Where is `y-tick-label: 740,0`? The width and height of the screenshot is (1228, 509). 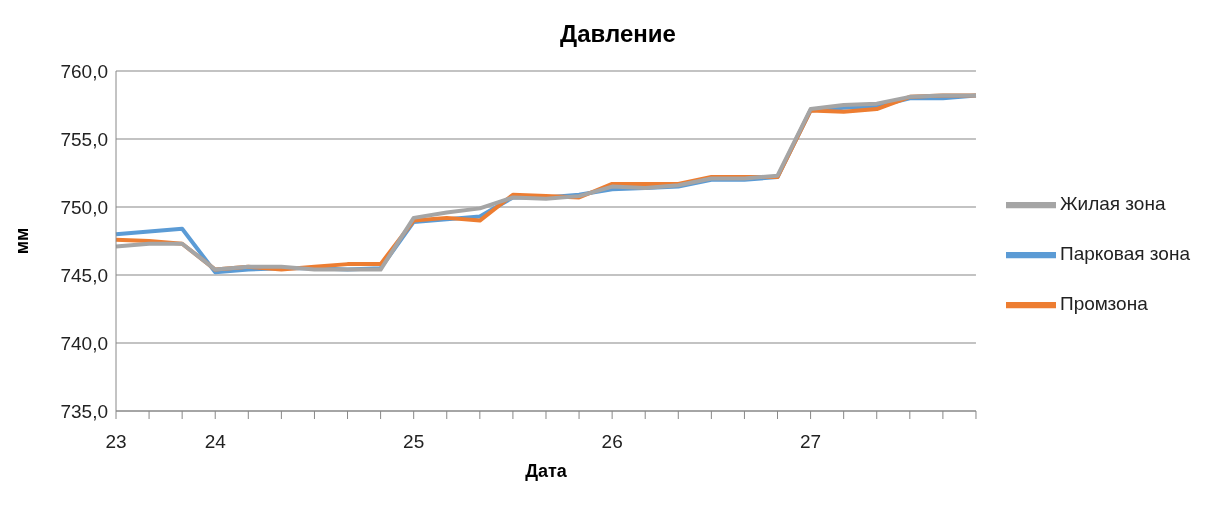 y-tick-label: 740,0 is located at coordinates (84, 343).